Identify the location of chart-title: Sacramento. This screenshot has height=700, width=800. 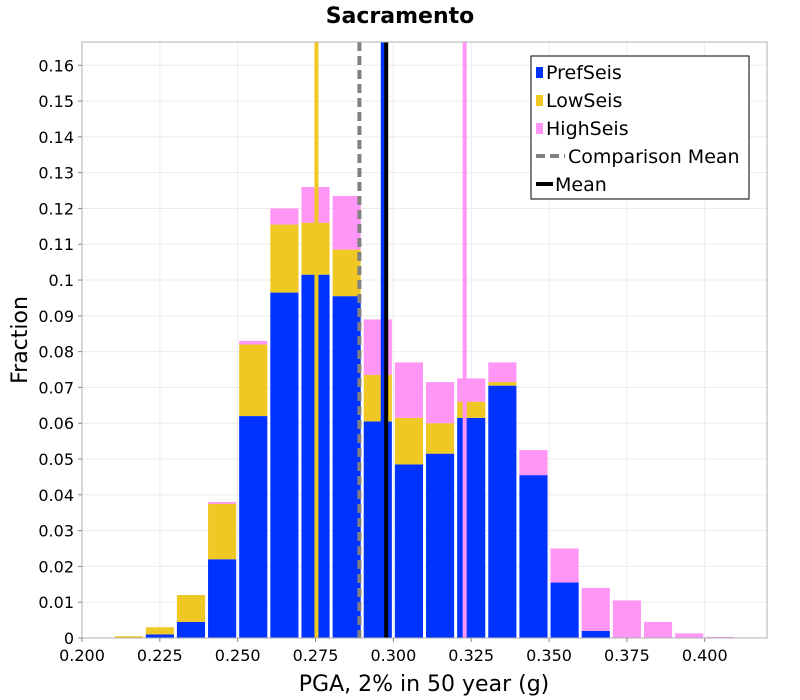
(400, 16).